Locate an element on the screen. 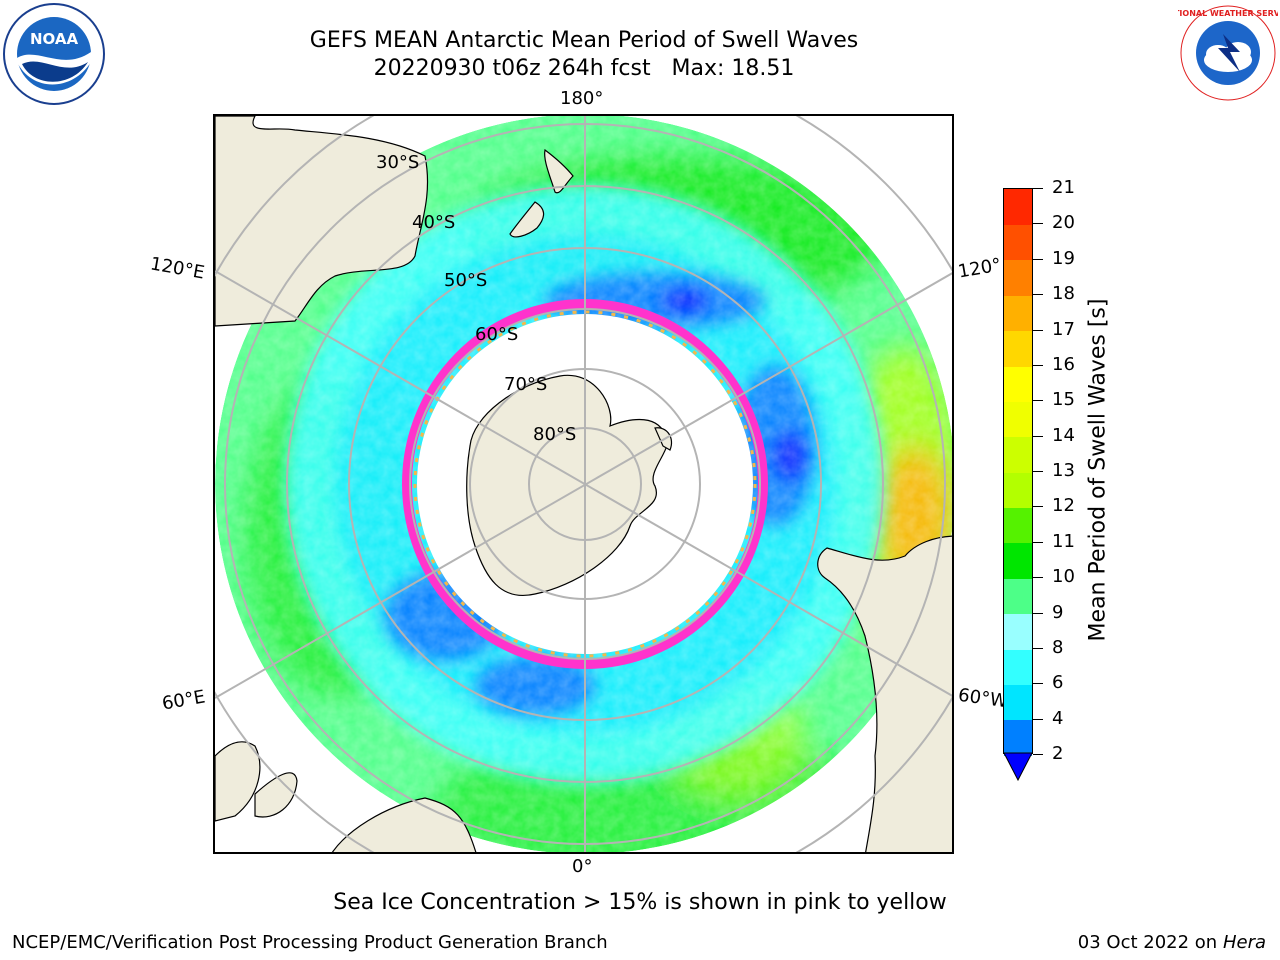 Image resolution: width=1280 pixels, height=960 pixels. noaa-logo-text: NOAA is located at coordinates (54, 39).